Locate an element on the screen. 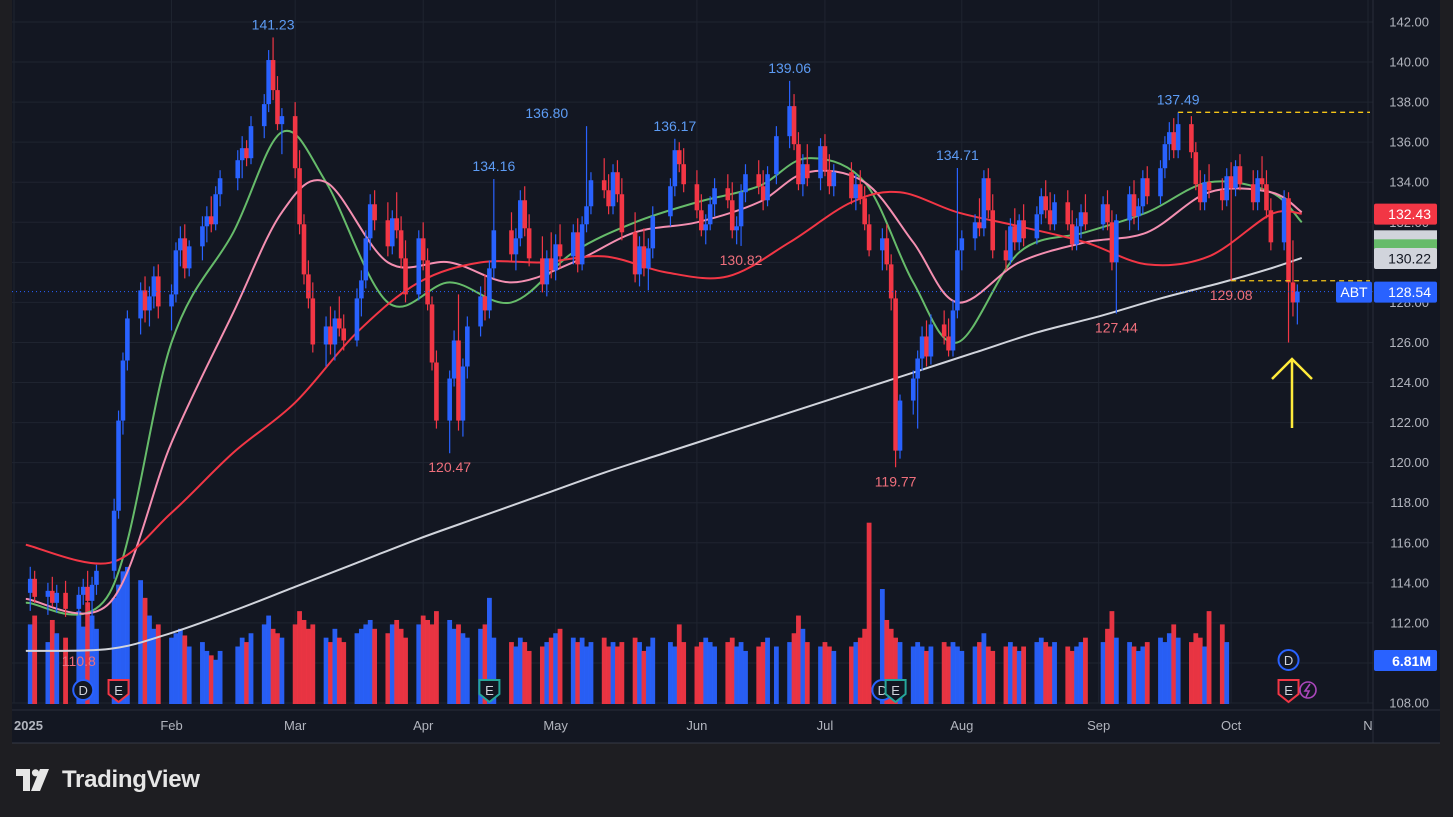 The height and width of the screenshot is (817, 1453). time-axis: 2025 Feb Mar Apr May Jun Jul Aug Sep Oct N is located at coordinates (693, 725).